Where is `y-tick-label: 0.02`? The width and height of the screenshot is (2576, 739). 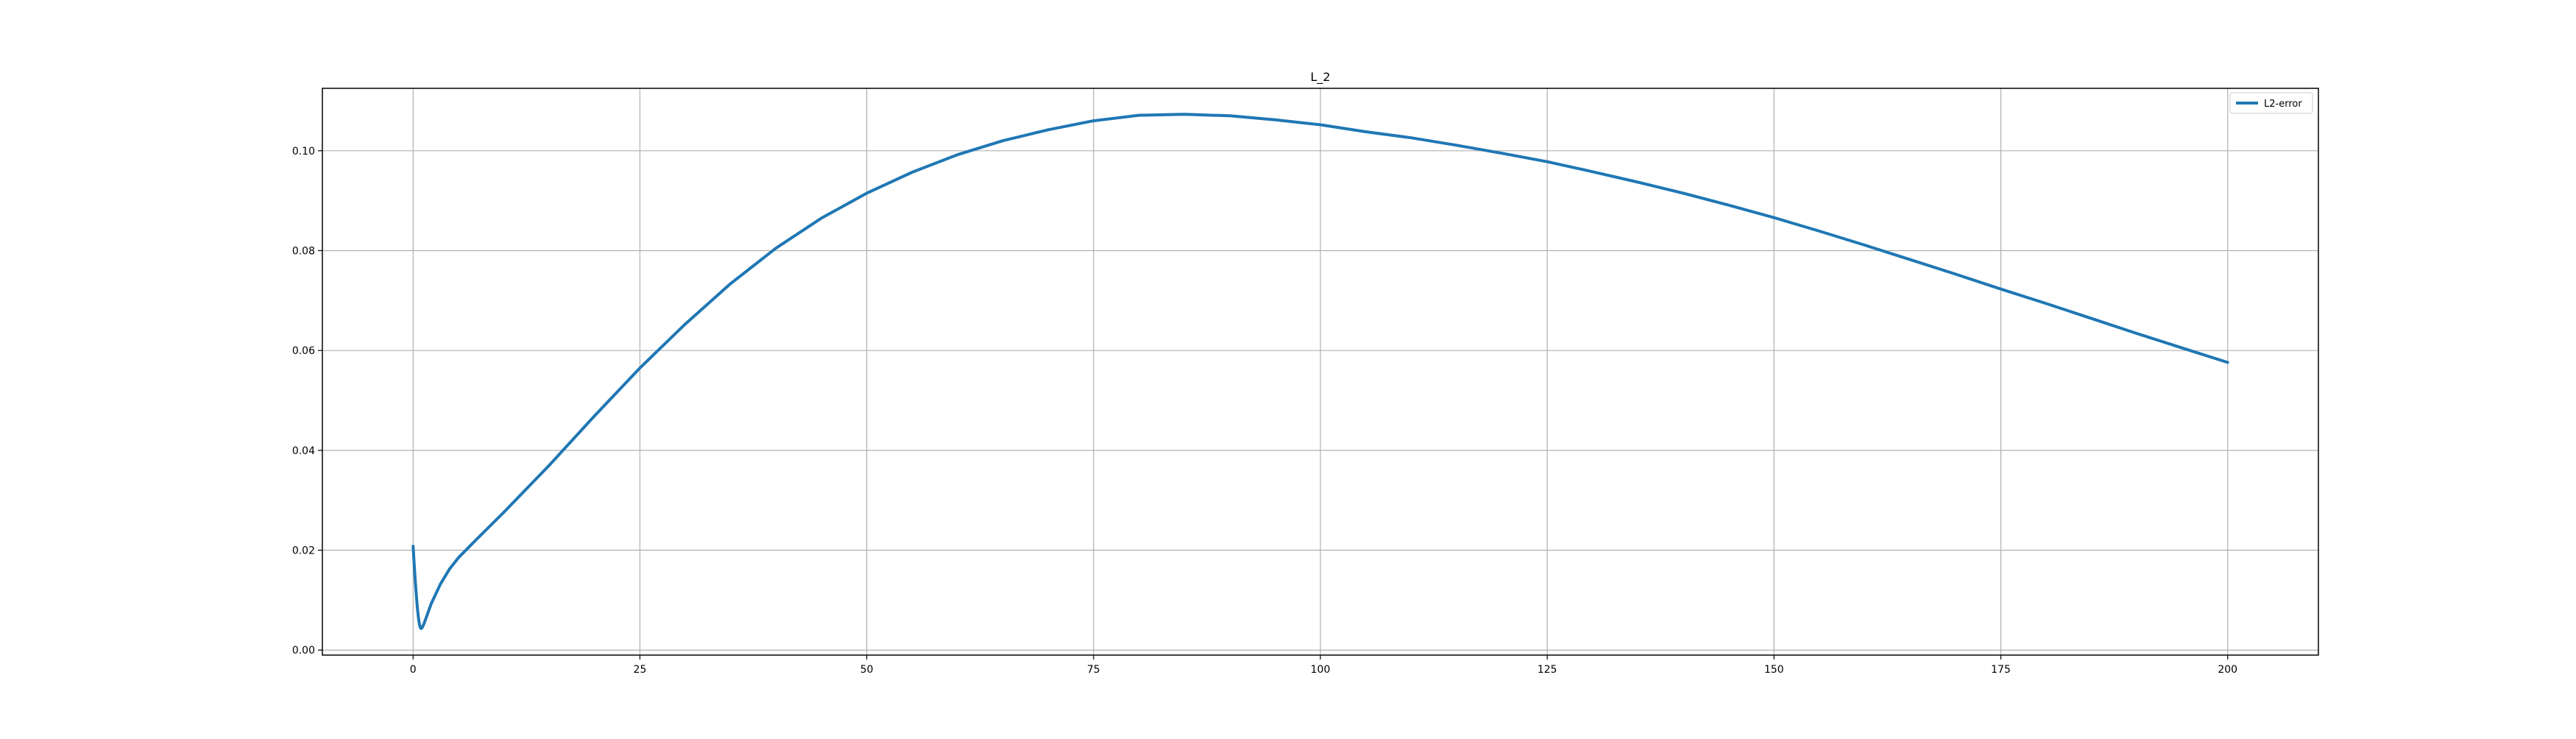
y-tick-label: 0.02 is located at coordinates (303, 551).